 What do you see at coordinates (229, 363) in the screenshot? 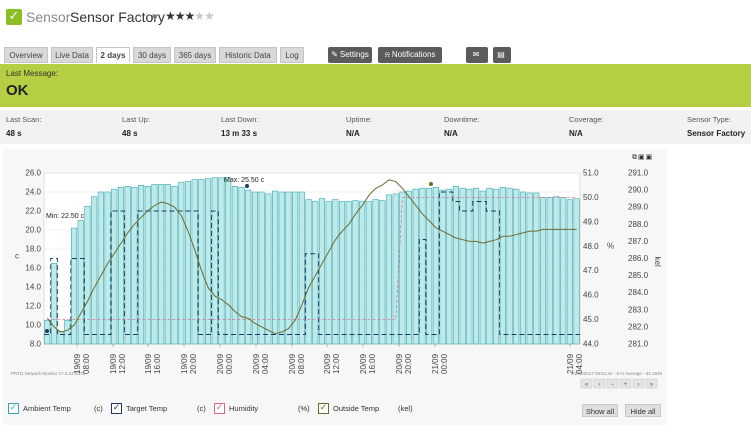
I see `x-tick-label: 00:00` at bounding box center [229, 363].